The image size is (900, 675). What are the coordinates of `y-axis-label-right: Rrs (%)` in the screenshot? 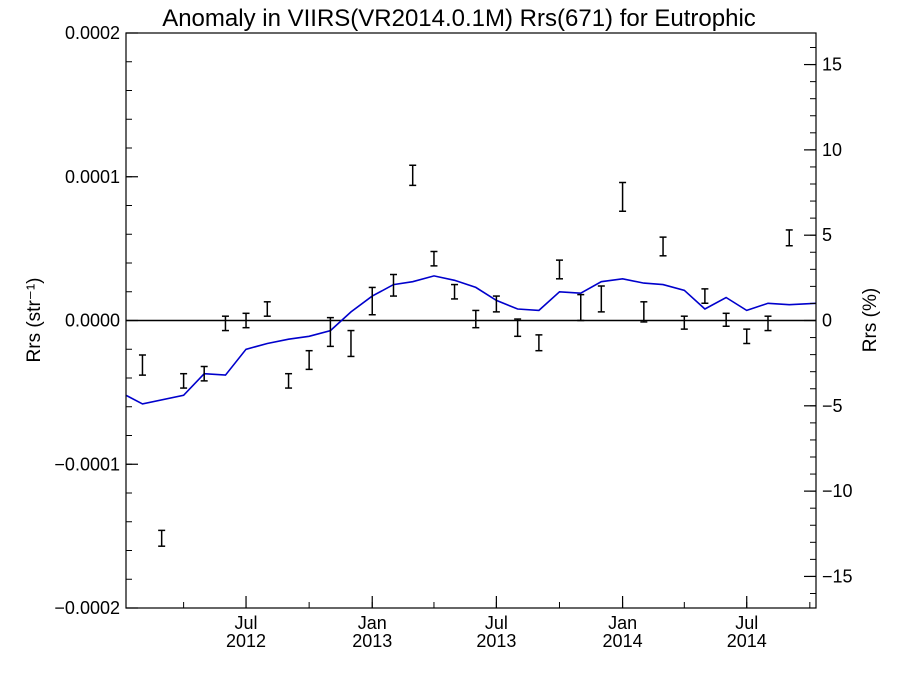 It's located at (870, 320).